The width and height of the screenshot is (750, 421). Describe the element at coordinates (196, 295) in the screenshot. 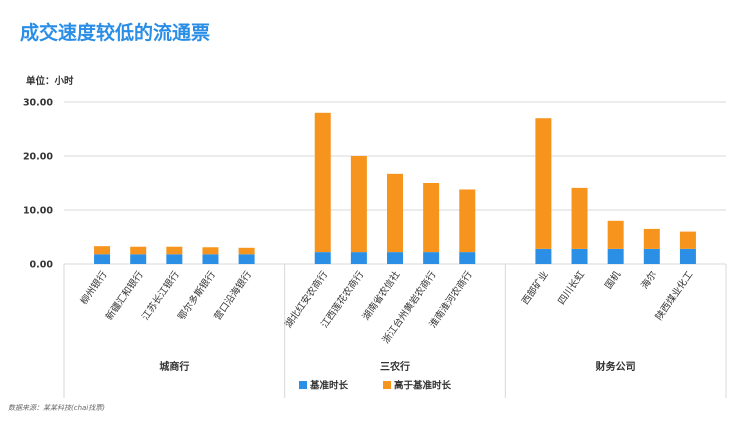

I see `x-category-label: 鄂尔多斯银行` at that location.